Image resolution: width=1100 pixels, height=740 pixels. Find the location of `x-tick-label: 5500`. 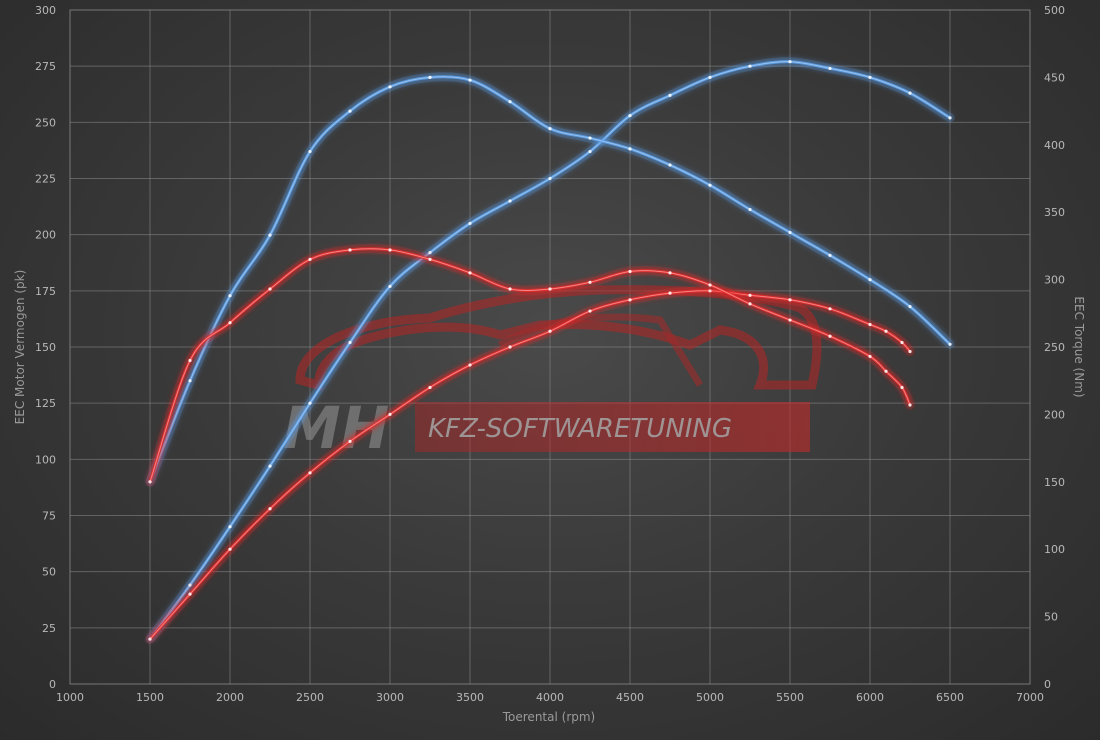

x-tick-label: 5500 is located at coordinates (790, 697).